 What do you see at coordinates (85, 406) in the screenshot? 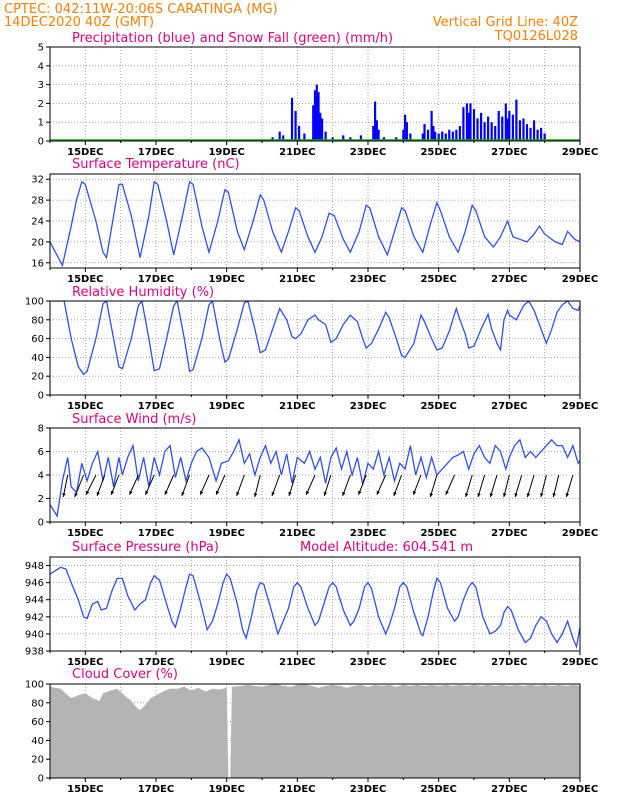
I see `rh-xtick-label: 15DEC` at bounding box center [85, 406].